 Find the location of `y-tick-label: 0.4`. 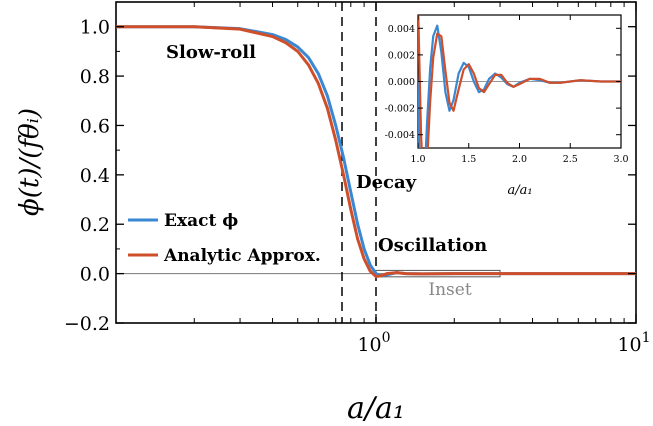

y-tick-label: 0.4 is located at coordinates (95, 176).